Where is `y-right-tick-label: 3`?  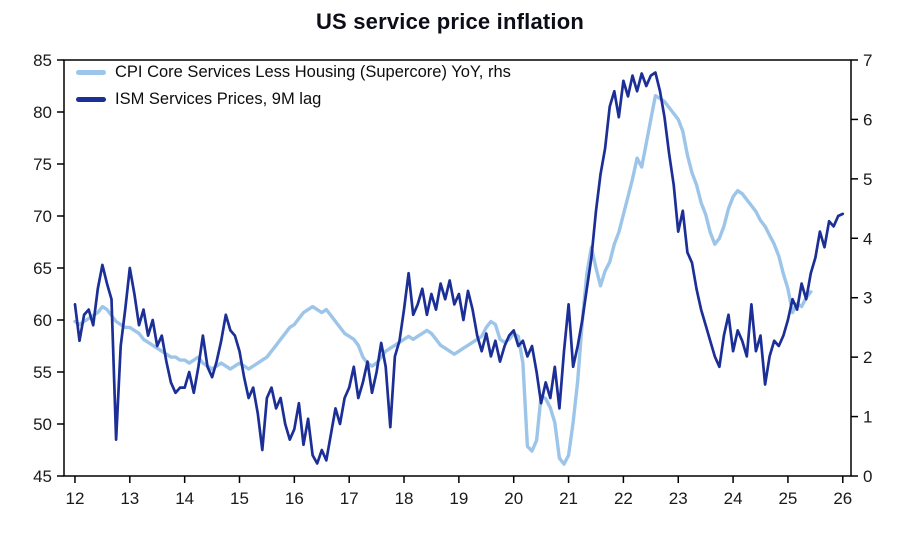 y-right-tick-label: 3 is located at coordinates (867, 298).